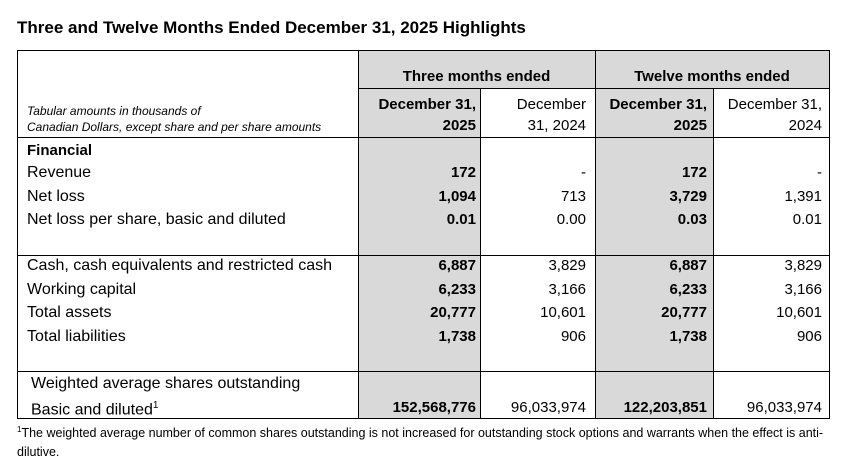  Describe the element at coordinates (76, 336) in the screenshot. I see `row-label: Total liabilities` at that location.